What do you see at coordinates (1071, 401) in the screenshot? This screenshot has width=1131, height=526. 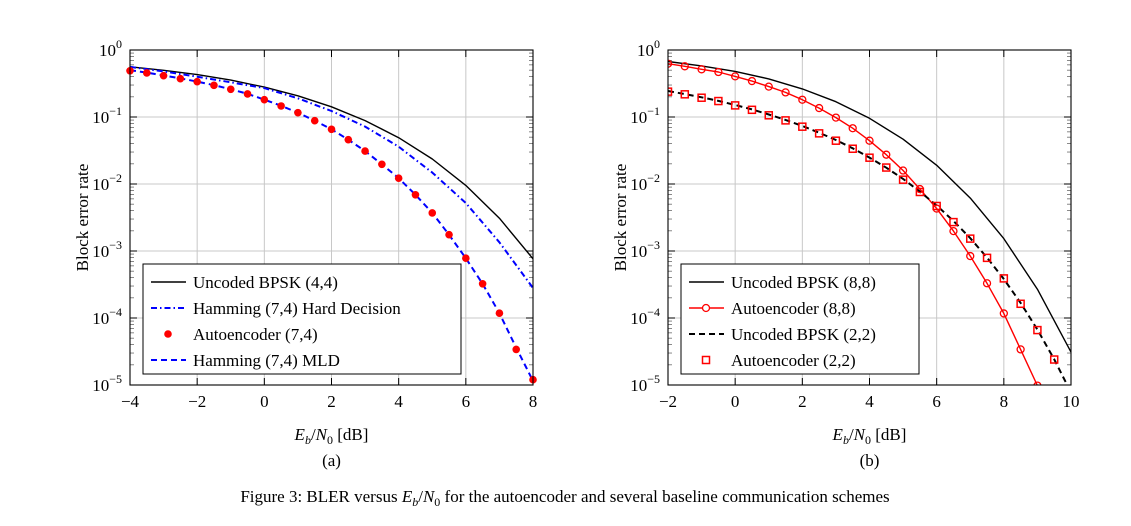 I see `x-tick-label: 10` at bounding box center [1071, 401].